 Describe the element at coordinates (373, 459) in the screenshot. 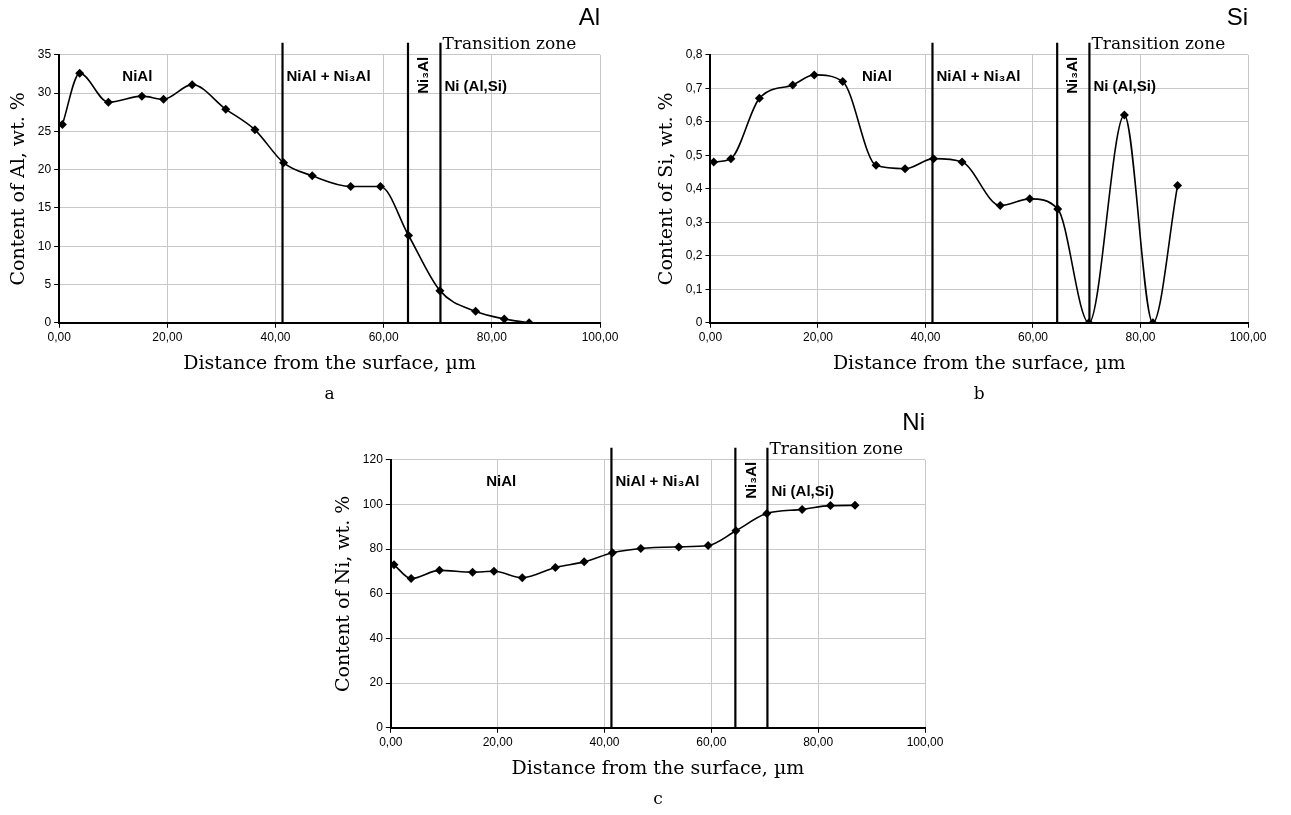

I see `y-tick-label: 120` at that location.